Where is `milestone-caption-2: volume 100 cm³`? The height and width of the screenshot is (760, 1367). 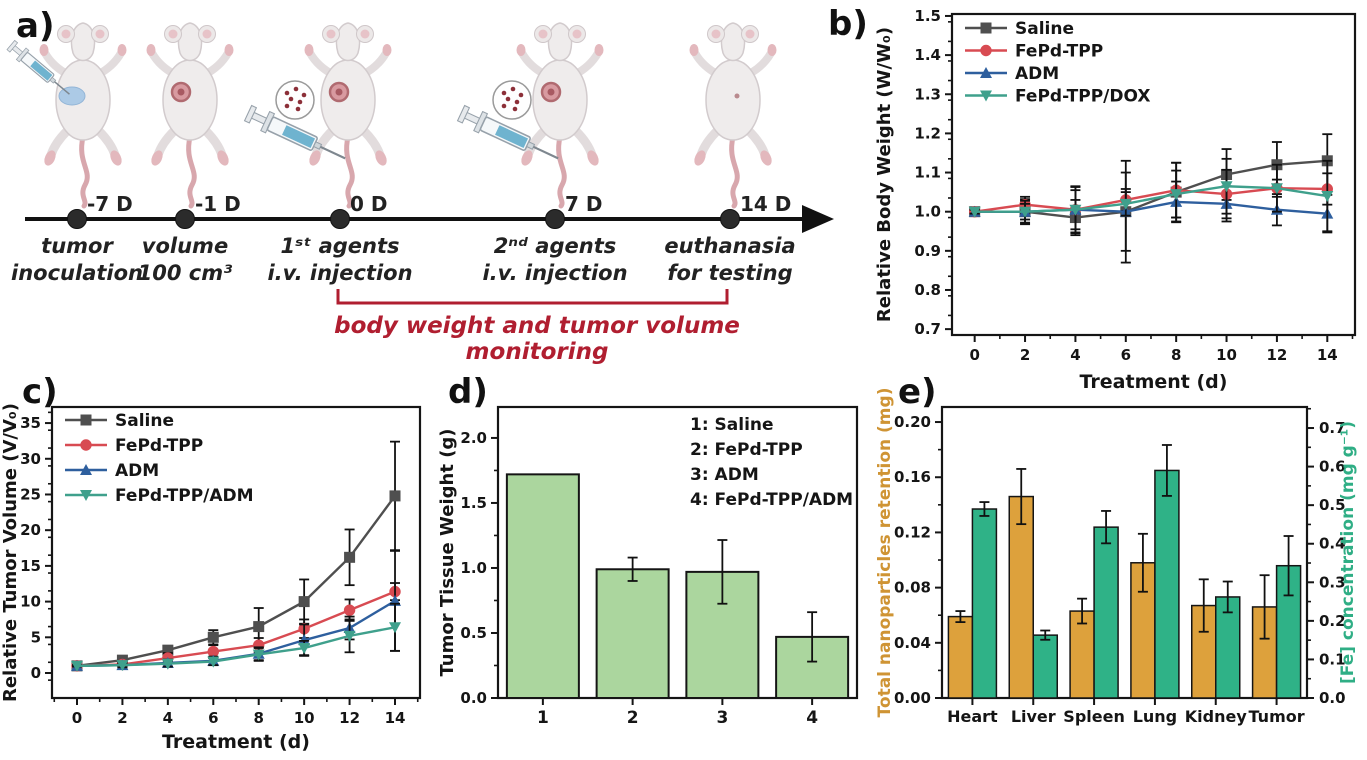 milestone-caption-2: volume 100 cm³ is located at coordinates (185, 259).